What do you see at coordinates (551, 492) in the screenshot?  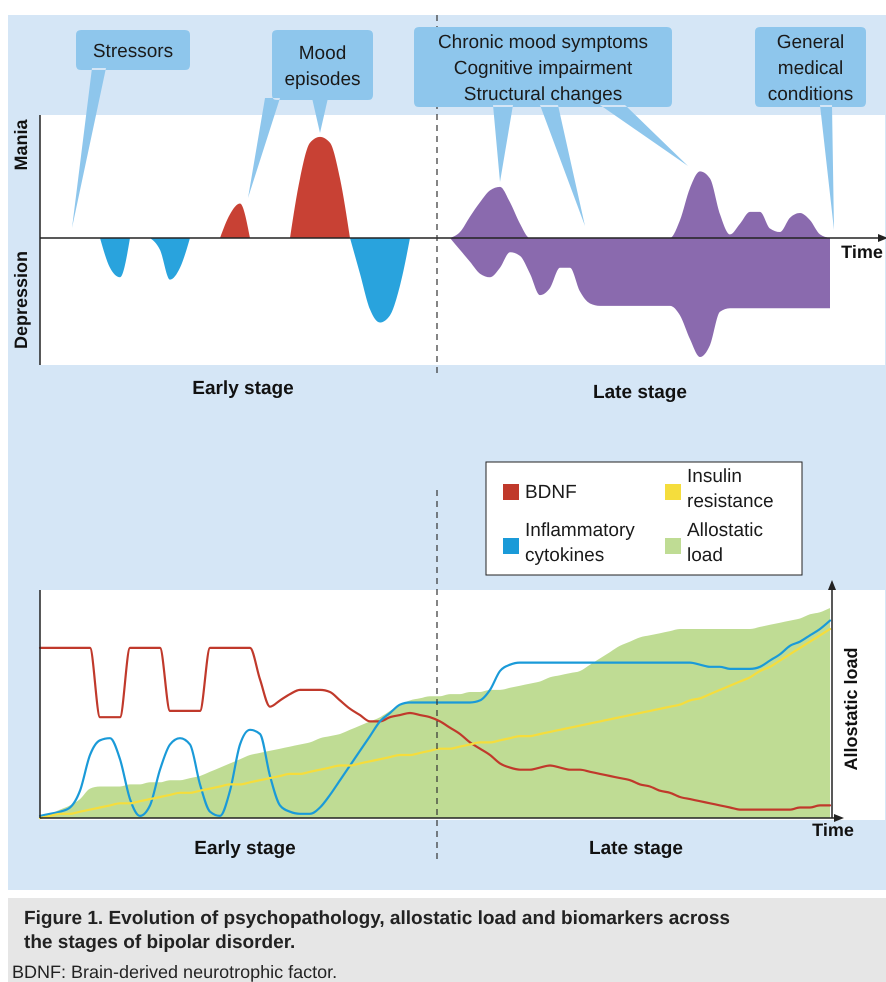 I see `legend-label: BDNF` at bounding box center [551, 492].